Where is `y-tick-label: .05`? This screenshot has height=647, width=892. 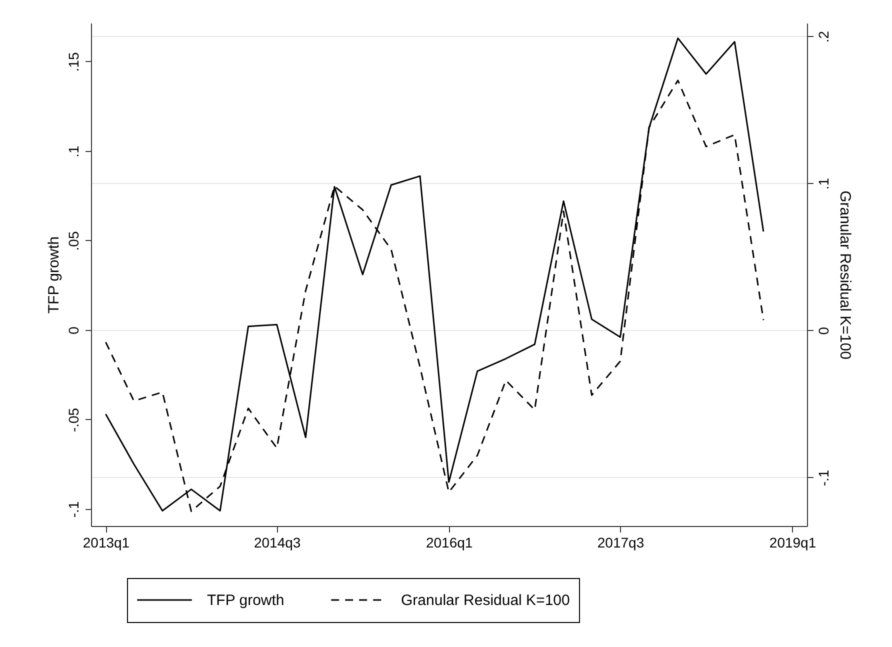 y-tick-label: .05 is located at coordinates (74, 241).